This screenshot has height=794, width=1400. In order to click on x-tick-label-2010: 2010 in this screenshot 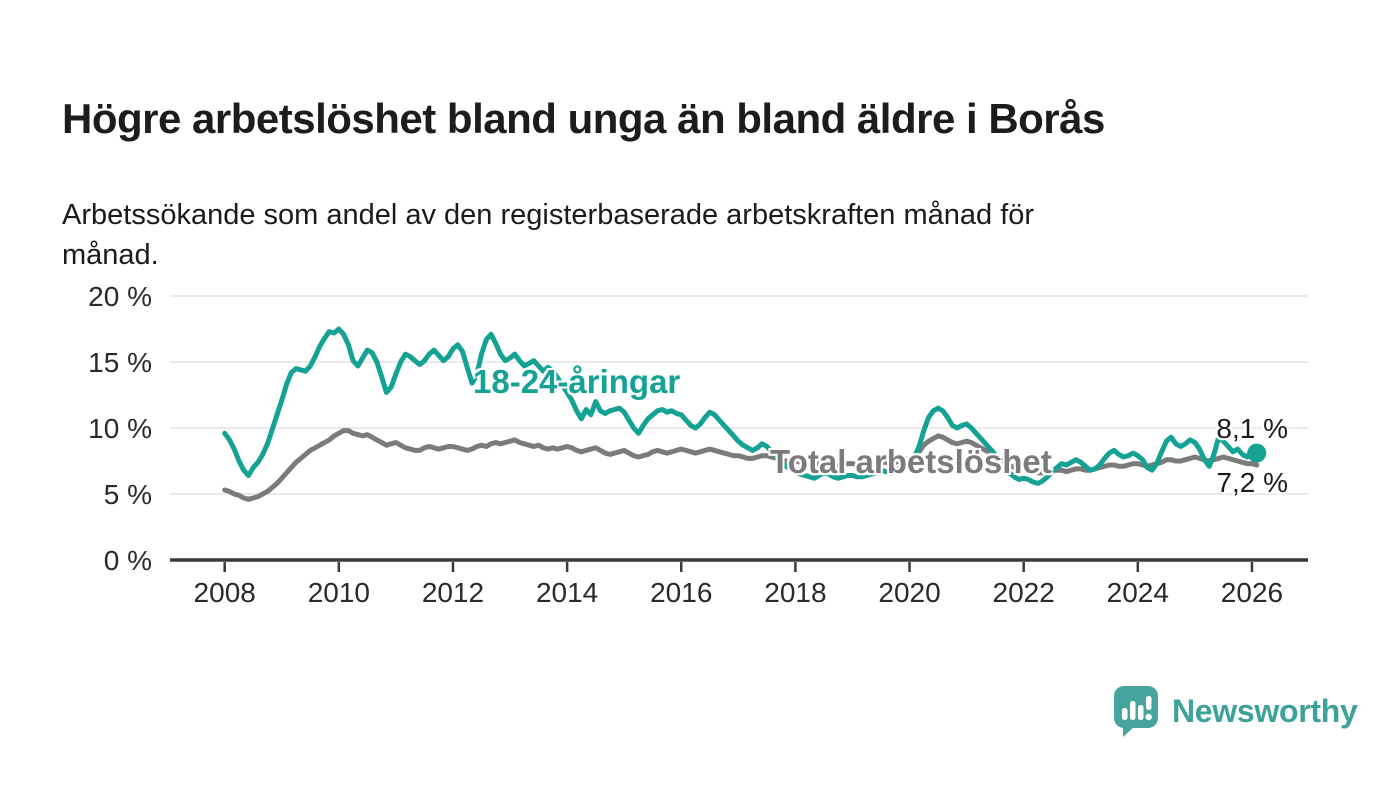, I will do `click(339, 592)`.